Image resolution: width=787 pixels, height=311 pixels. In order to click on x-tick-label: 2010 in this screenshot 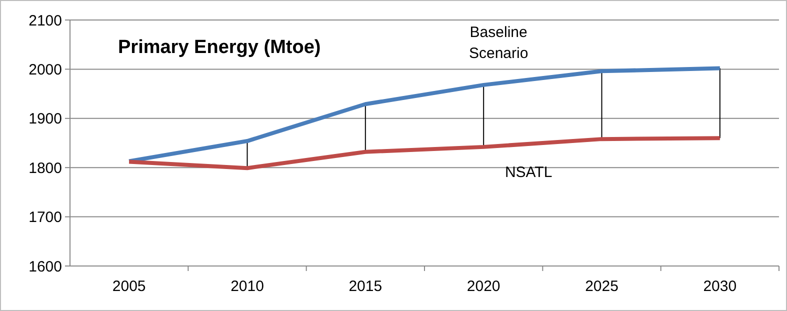, I will do `click(247, 286)`.